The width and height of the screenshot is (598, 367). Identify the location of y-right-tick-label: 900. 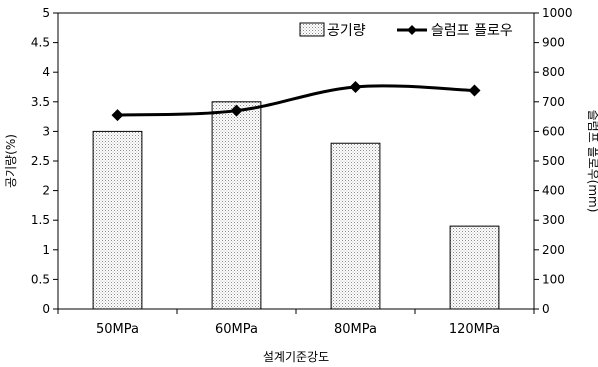
(553, 43).